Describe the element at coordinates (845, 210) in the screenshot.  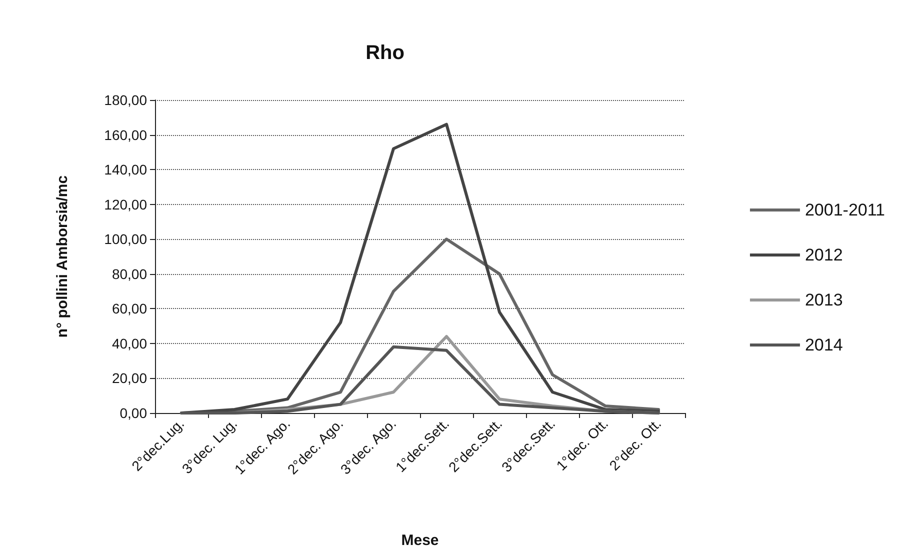
I see `legend-label: 2001-2011` at that location.